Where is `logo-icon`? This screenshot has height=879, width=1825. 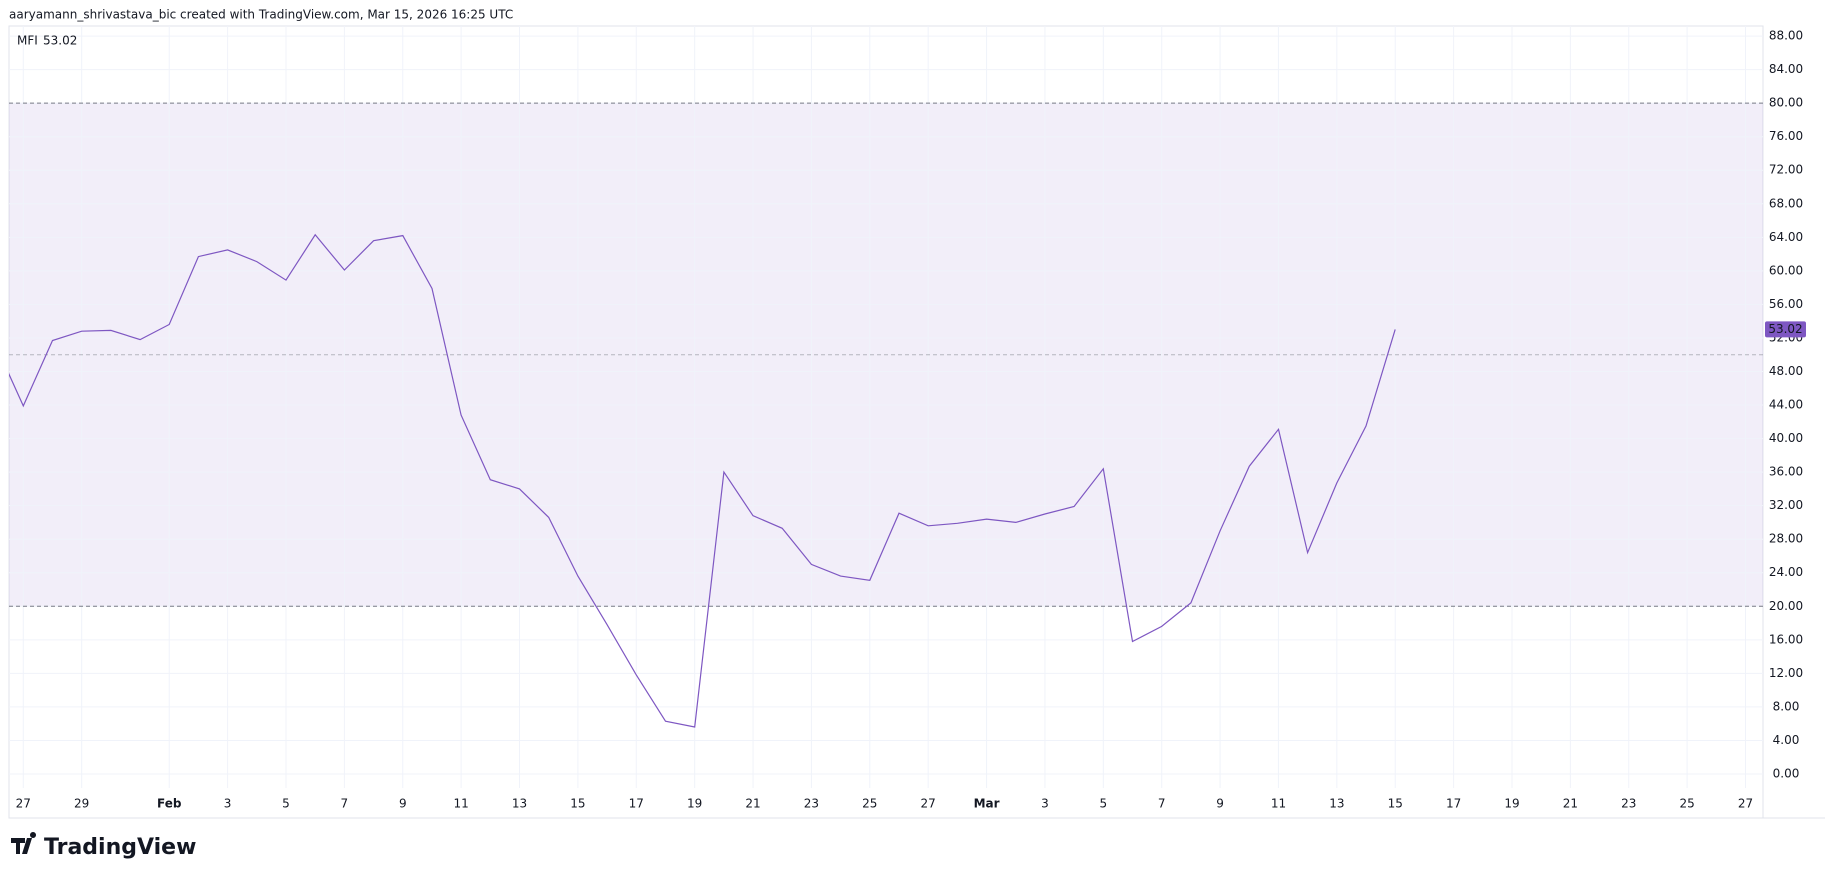
logo-icon is located at coordinates (24, 842).